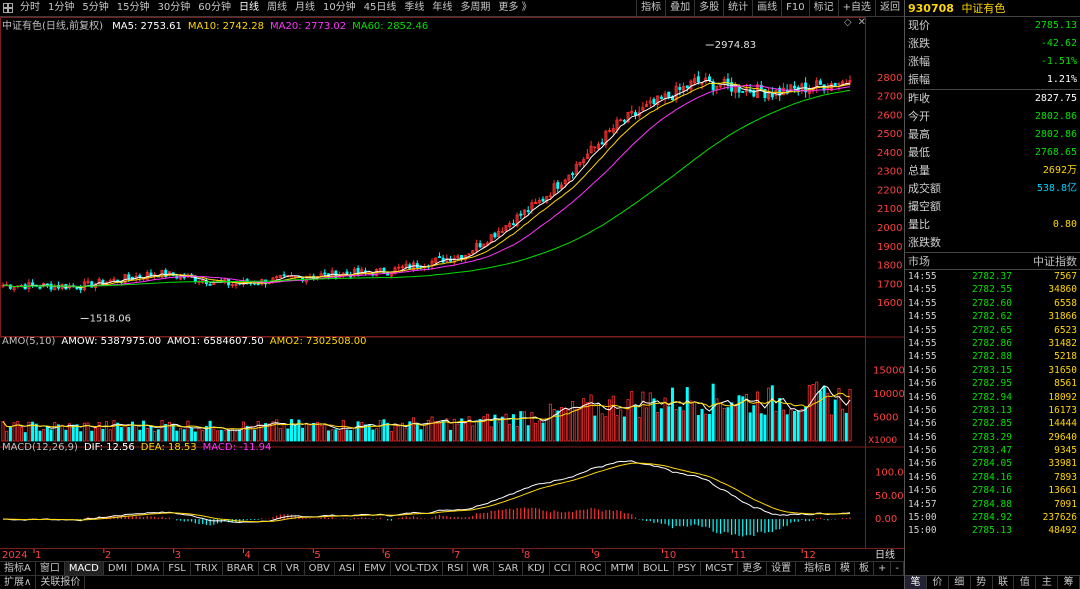 The height and width of the screenshot is (589, 1080). What do you see at coordinates (753, 568) in the screenshot?
I see `indicator-tab-24: 更多` at bounding box center [753, 568].